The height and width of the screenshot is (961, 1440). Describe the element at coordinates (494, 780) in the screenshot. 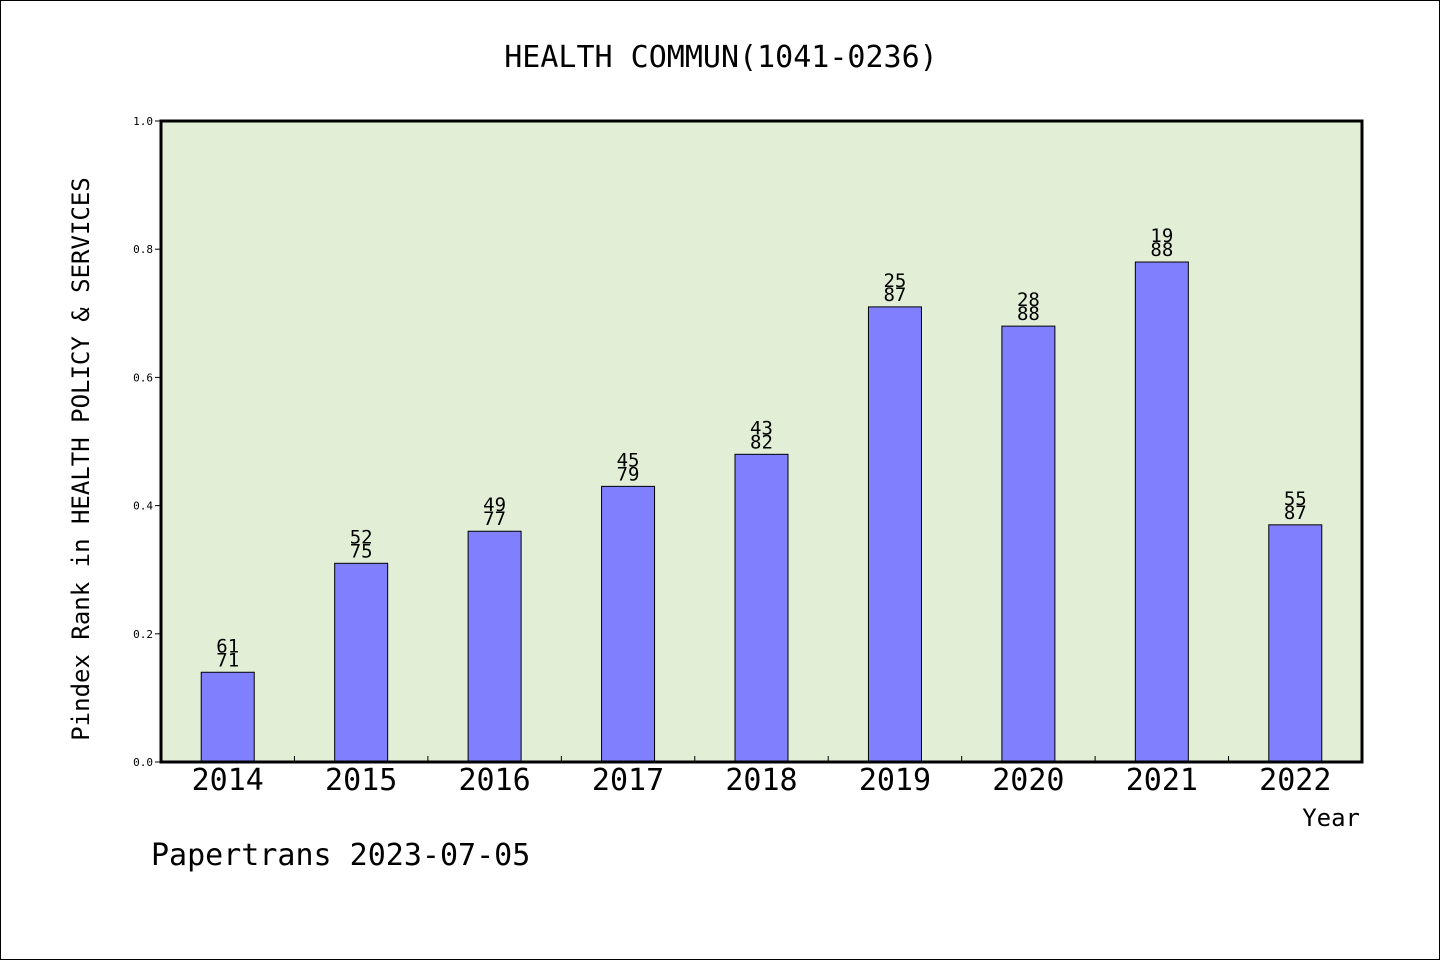

I see `x-tick-label: 2016` at that location.